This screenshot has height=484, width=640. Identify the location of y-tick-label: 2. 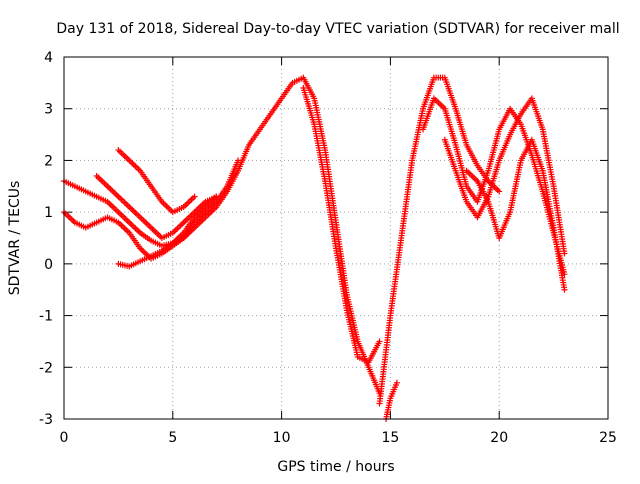
(48, 161).